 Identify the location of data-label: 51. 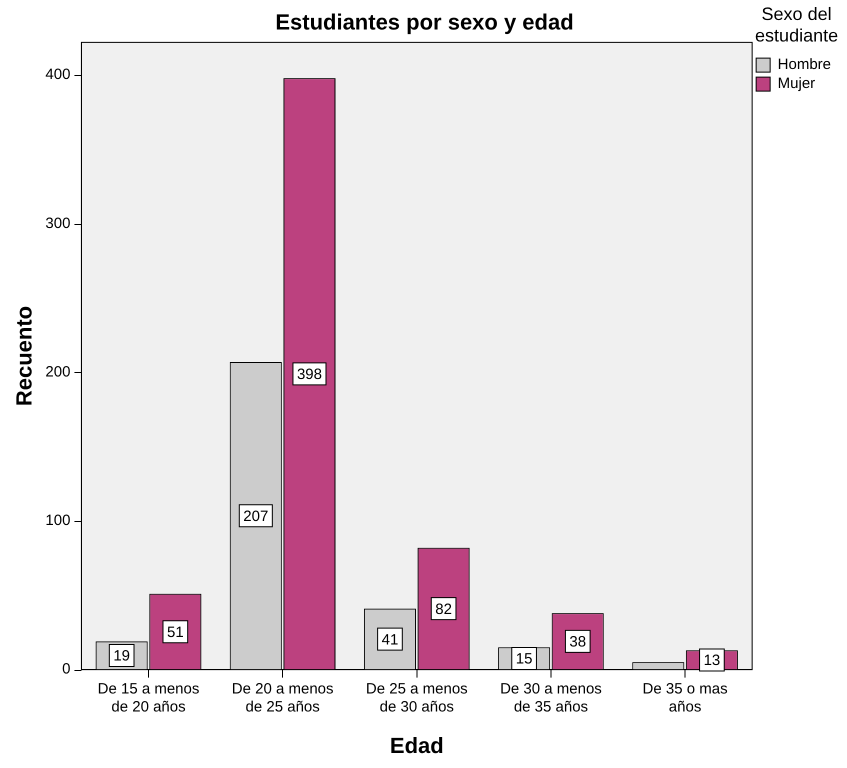
(175, 632).